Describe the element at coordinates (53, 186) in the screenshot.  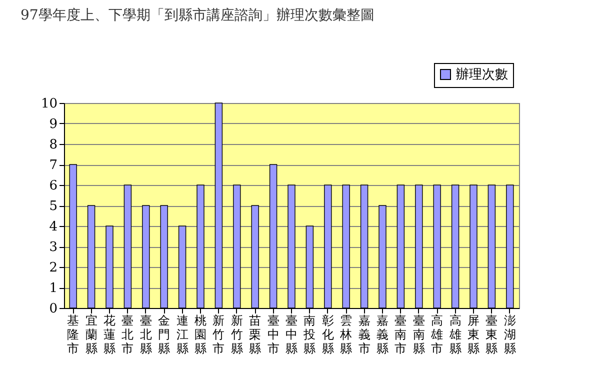
I see `y-tick-label: 6` at that location.